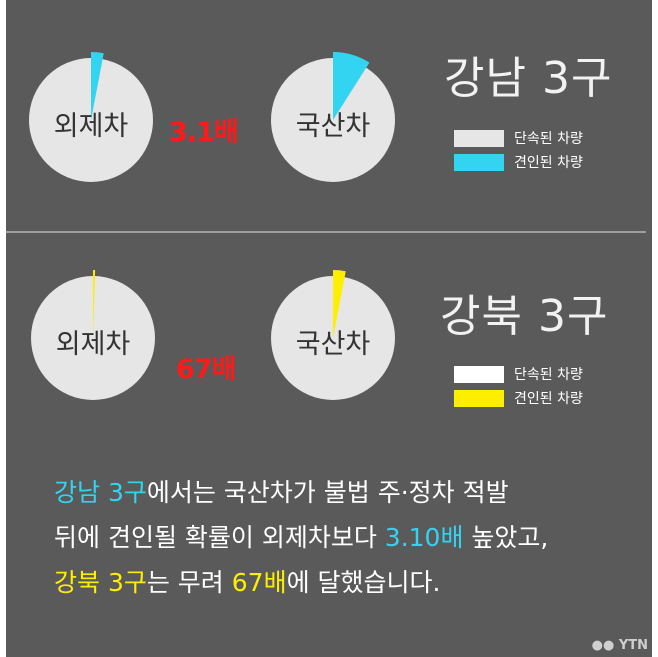 This screenshot has height=657, width=658. I want to click on summary-text-4: 는 무려, so click(189, 582).